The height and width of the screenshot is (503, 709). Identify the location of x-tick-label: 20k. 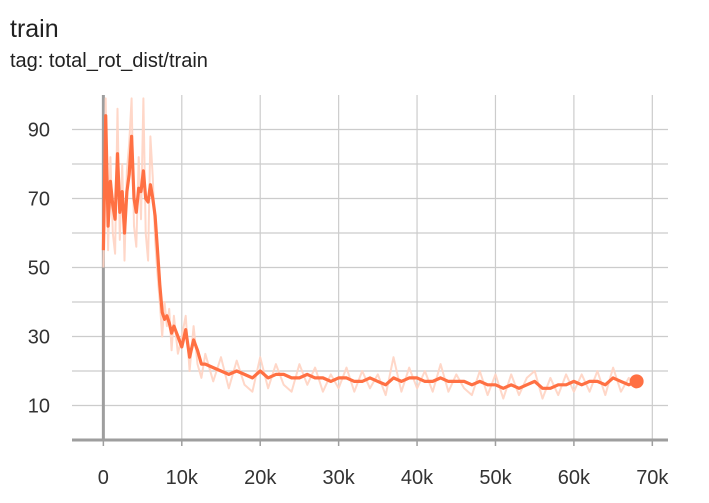
(260, 478).